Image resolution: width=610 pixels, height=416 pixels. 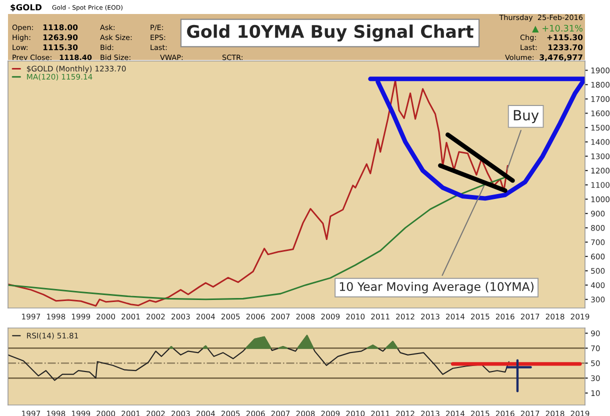 What do you see at coordinates (526, 117) in the screenshot?
I see `annotation: Buy` at bounding box center [526, 117].